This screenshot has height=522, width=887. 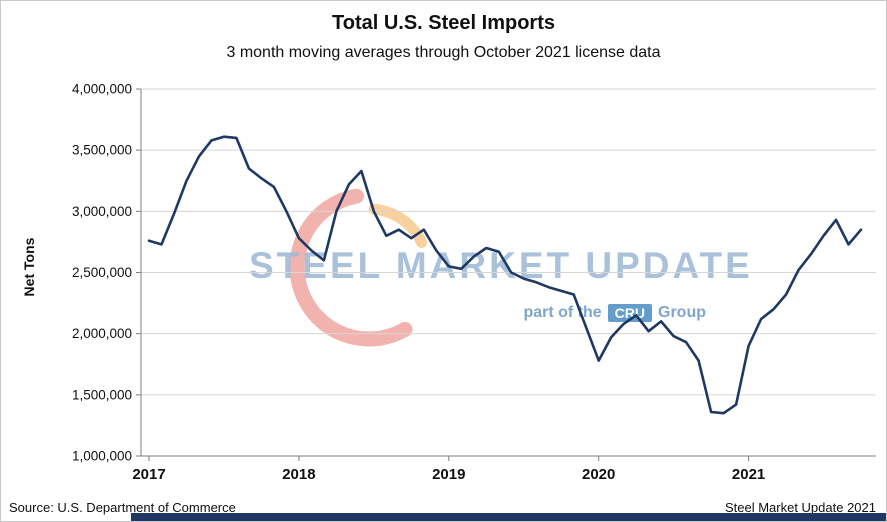 What do you see at coordinates (298, 474) in the screenshot?
I see `svg-text: 2018` at bounding box center [298, 474].